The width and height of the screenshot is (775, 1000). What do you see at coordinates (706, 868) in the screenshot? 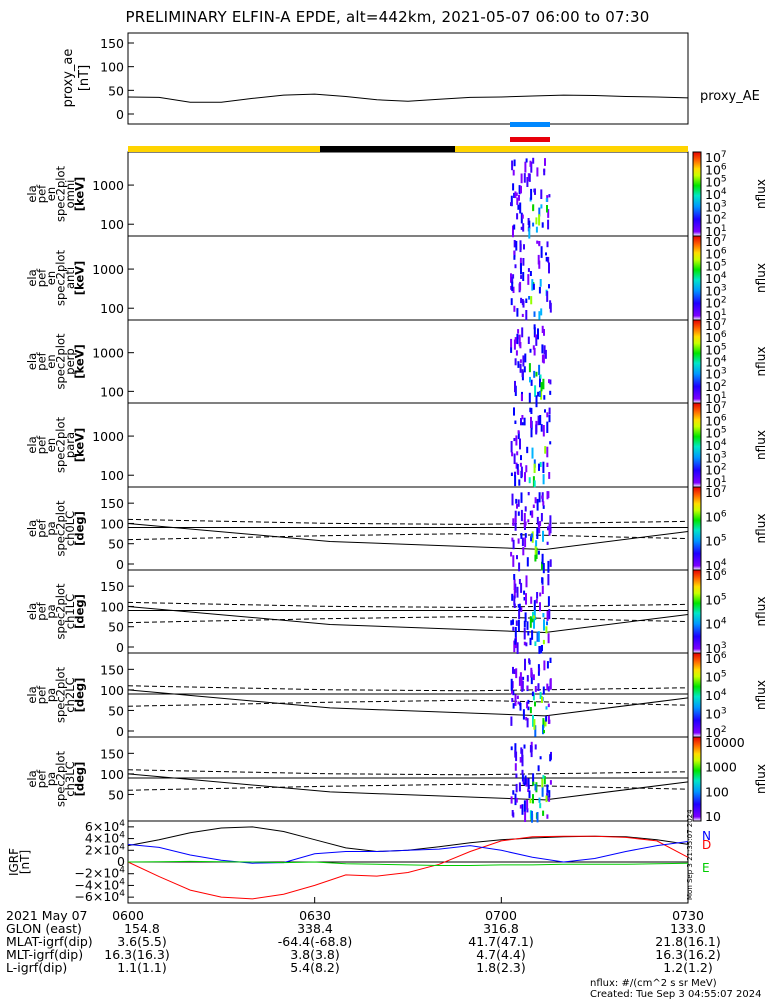
I see `igrf-legend-E: E` at bounding box center [706, 868].